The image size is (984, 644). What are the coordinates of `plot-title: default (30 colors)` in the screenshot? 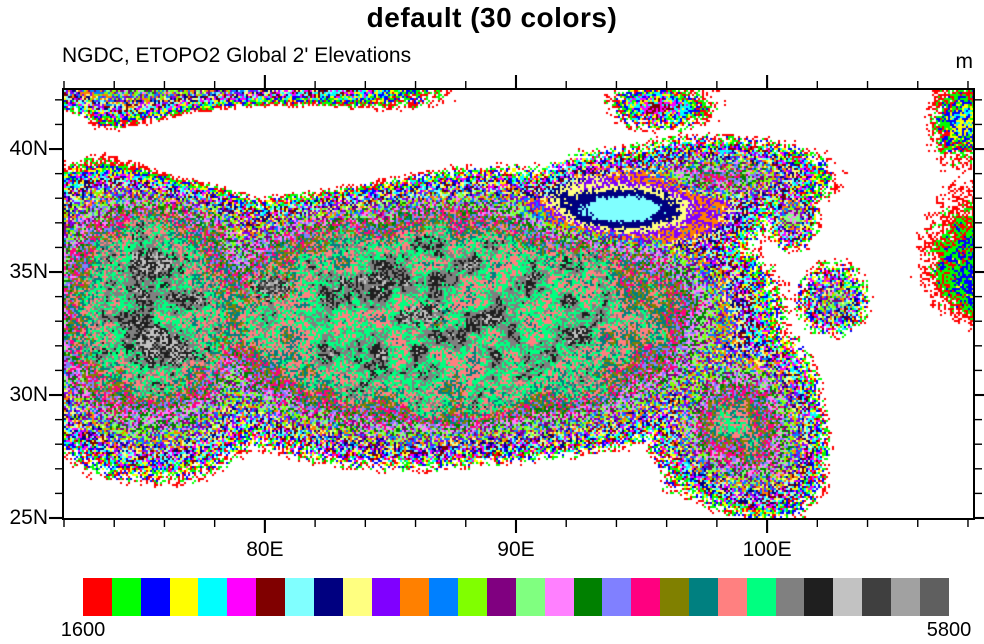 It's located at (492, 17).